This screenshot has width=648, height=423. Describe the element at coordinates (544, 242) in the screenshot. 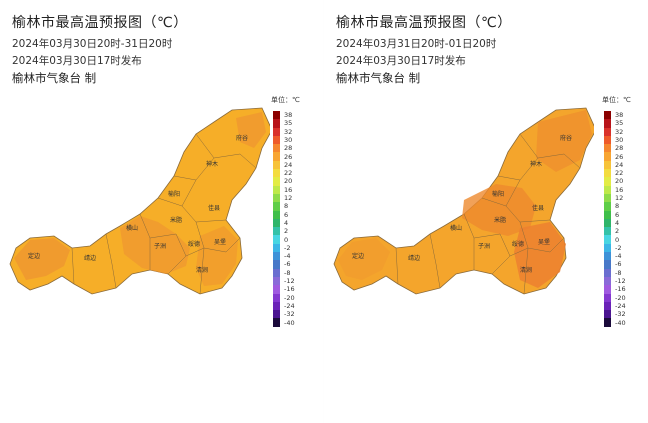

I see `district-label: 吴堡` at that location.